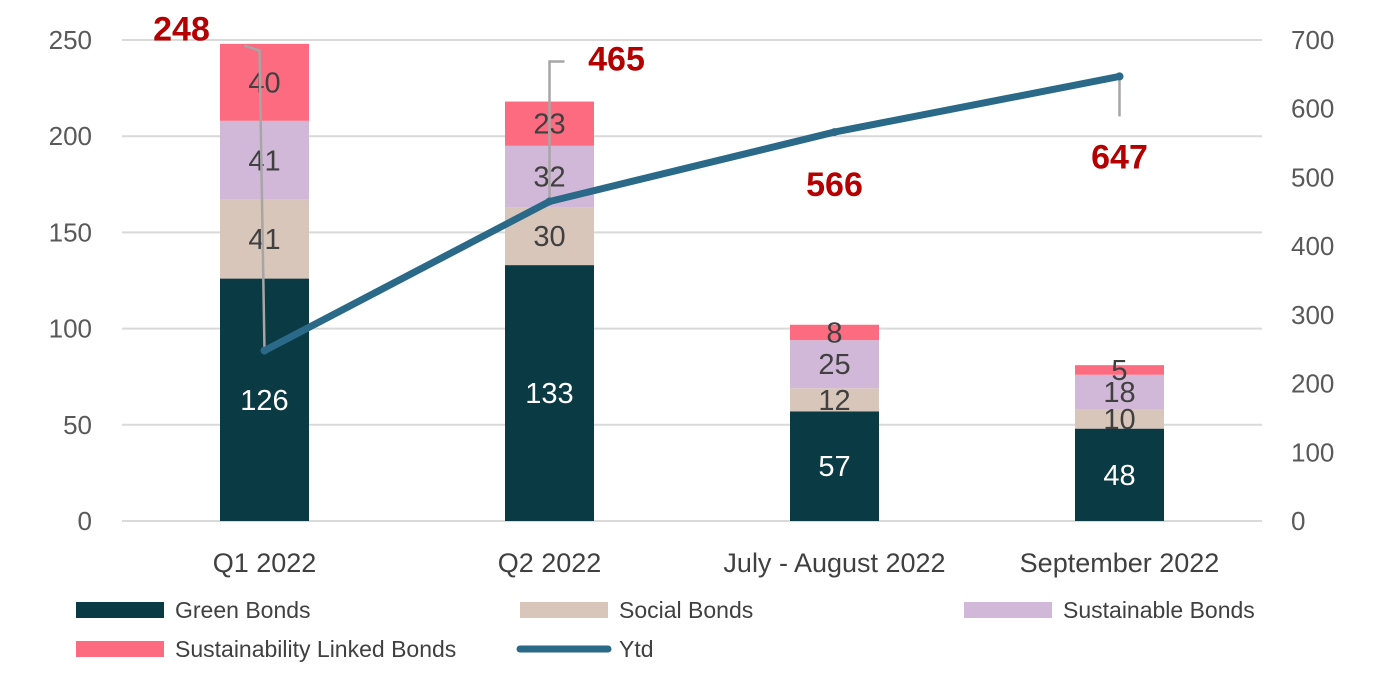 The image size is (1385, 677). I want to click on category-label: September 2022, so click(1120, 563).